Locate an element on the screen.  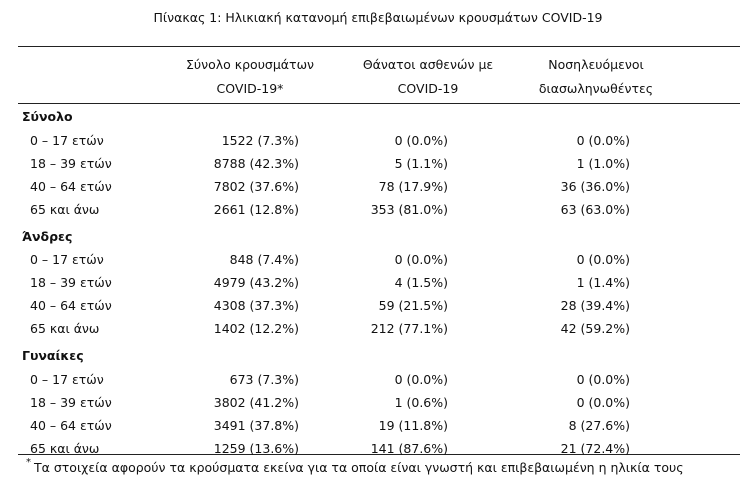
cell: 2661 (12.8%) is located at coordinates (256, 209).